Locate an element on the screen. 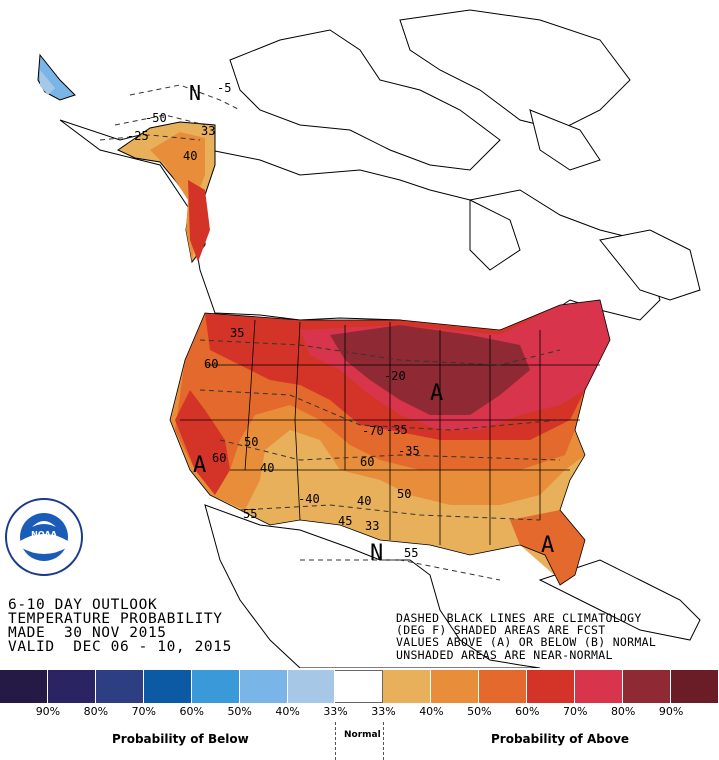 The image size is (719, 760). legend-below-label: Probability of Below is located at coordinates (180, 739).